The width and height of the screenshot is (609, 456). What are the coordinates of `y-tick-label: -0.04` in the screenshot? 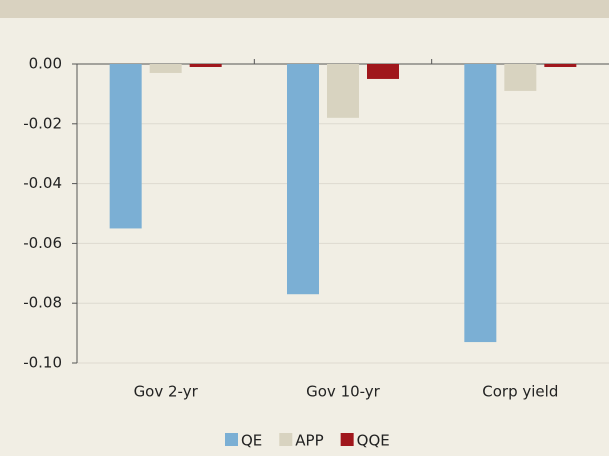 It's located at (42, 183).